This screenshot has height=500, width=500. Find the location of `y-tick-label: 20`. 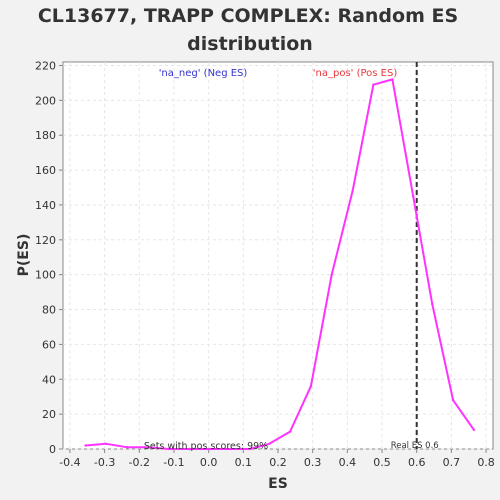

y-tick-label: 20 is located at coordinates (49, 414).